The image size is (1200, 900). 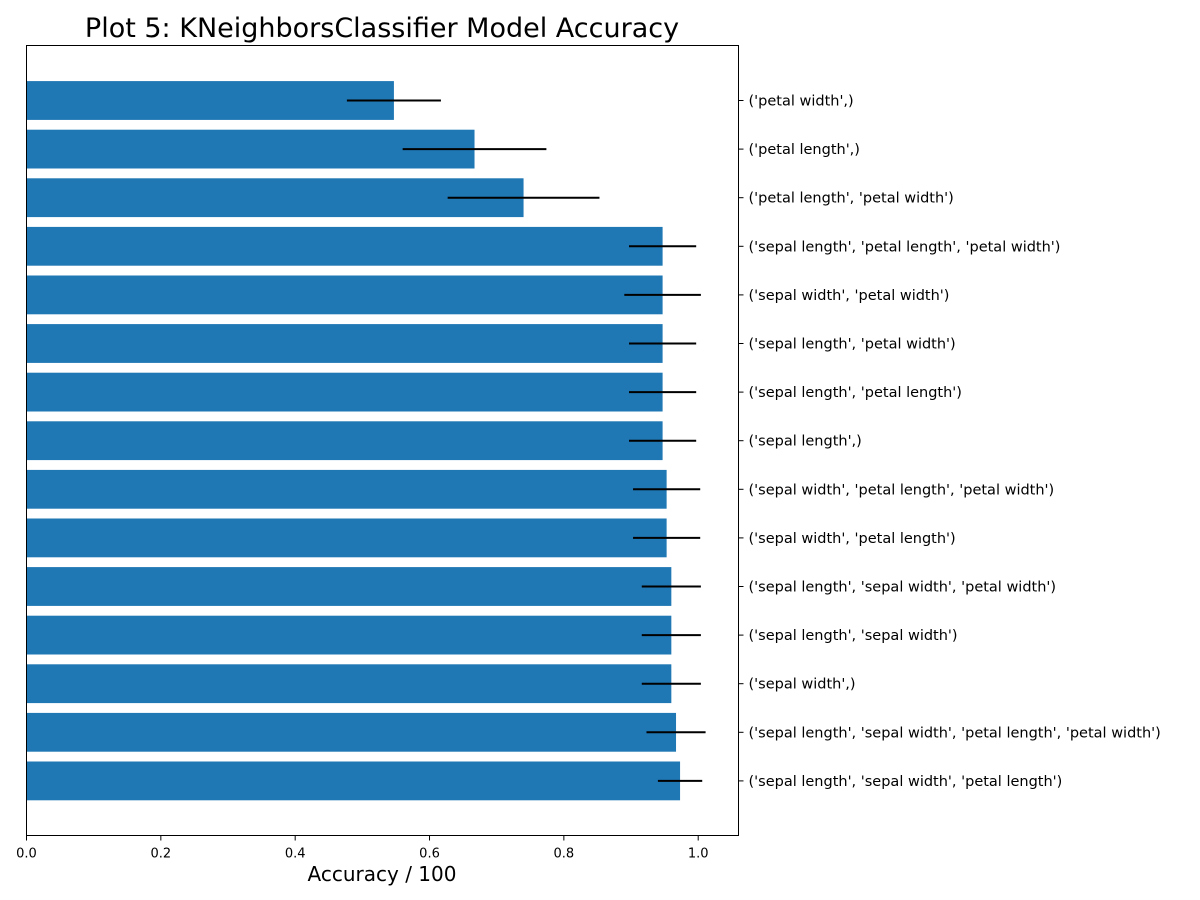 I want to click on x-axis-ticks: 0.0 0.2 0.4 0.6 0.8 1.0, so click(x=362, y=848).